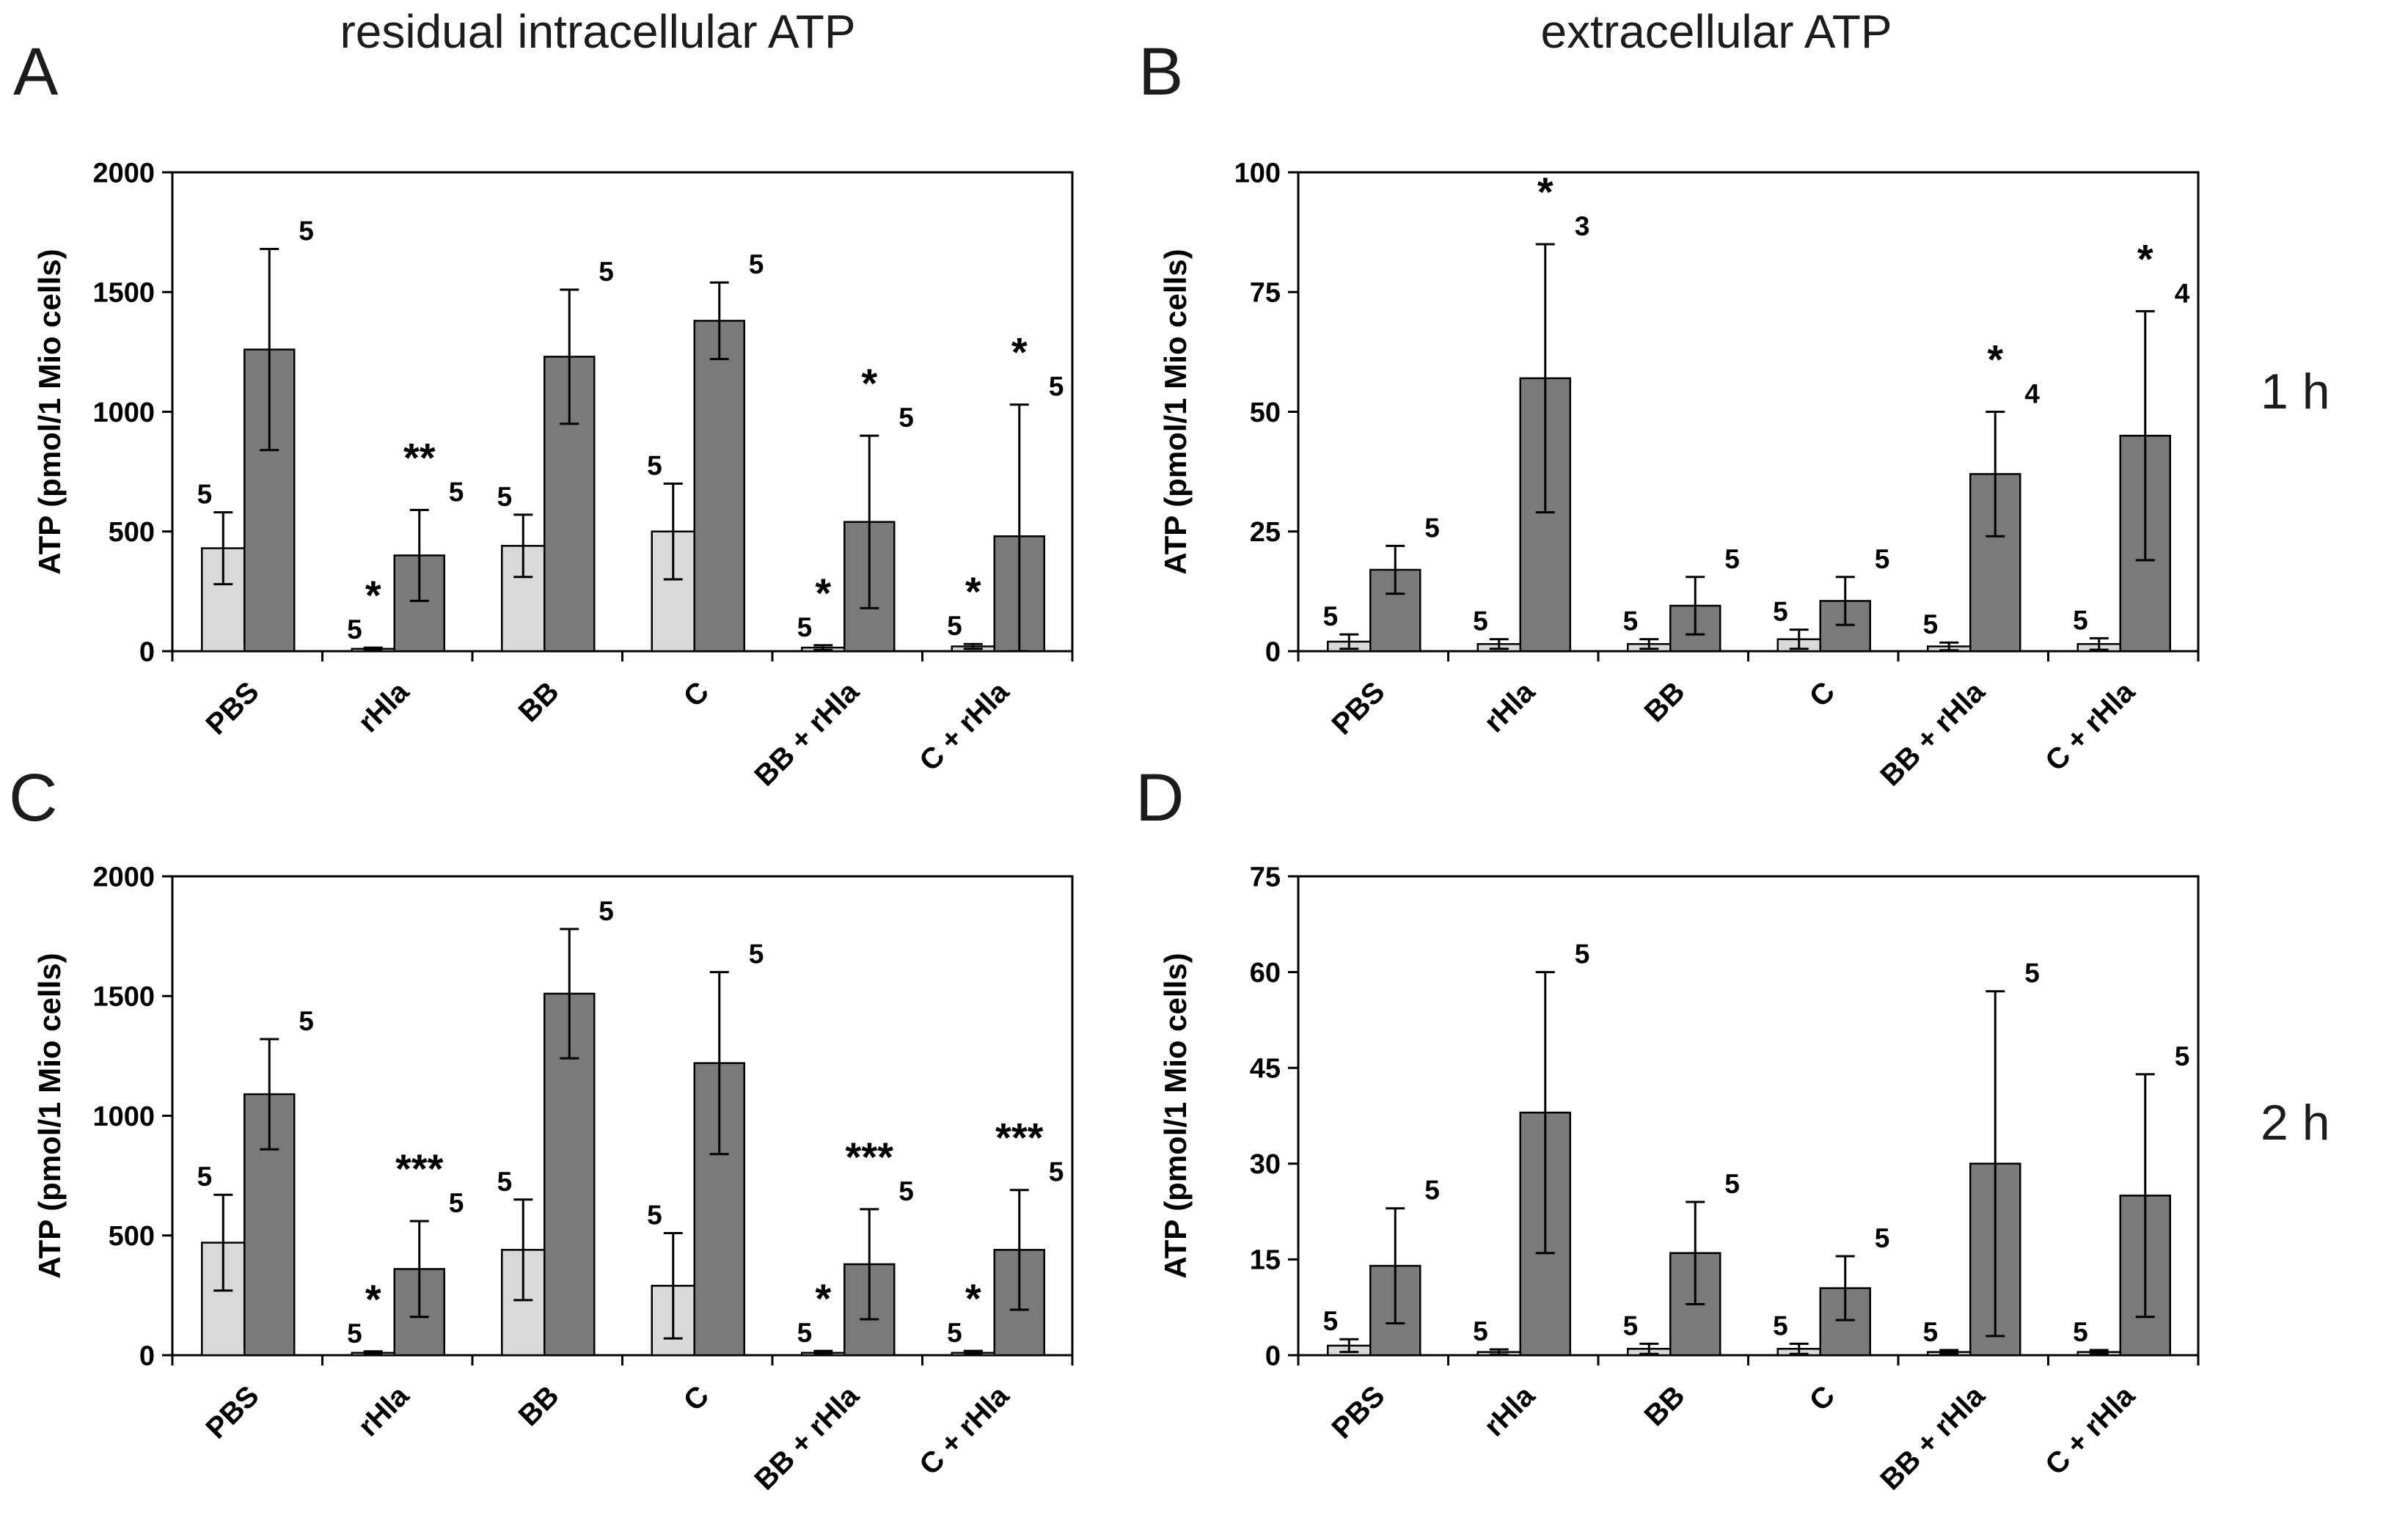  What do you see at coordinates (1265, 973) in the screenshot?
I see `y-tick-label: 60` at bounding box center [1265, 973].